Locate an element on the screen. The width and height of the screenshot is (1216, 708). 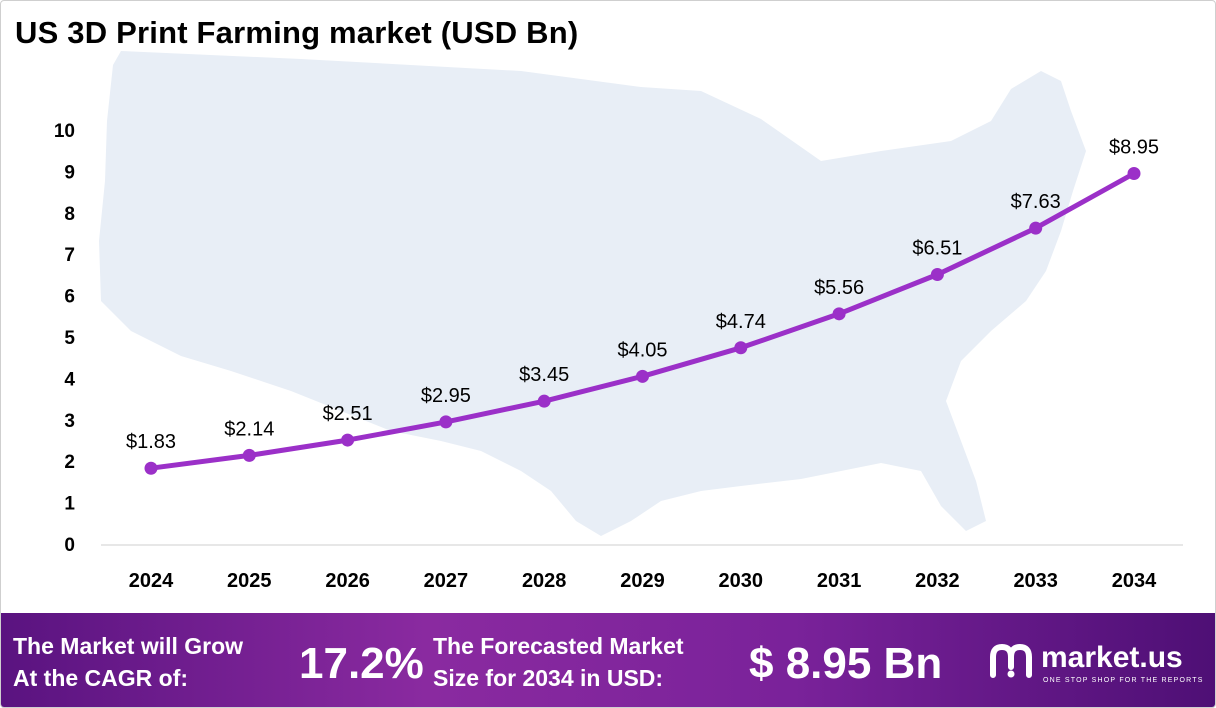
y-tick-label: 8 is located at coordinates (69, 214).